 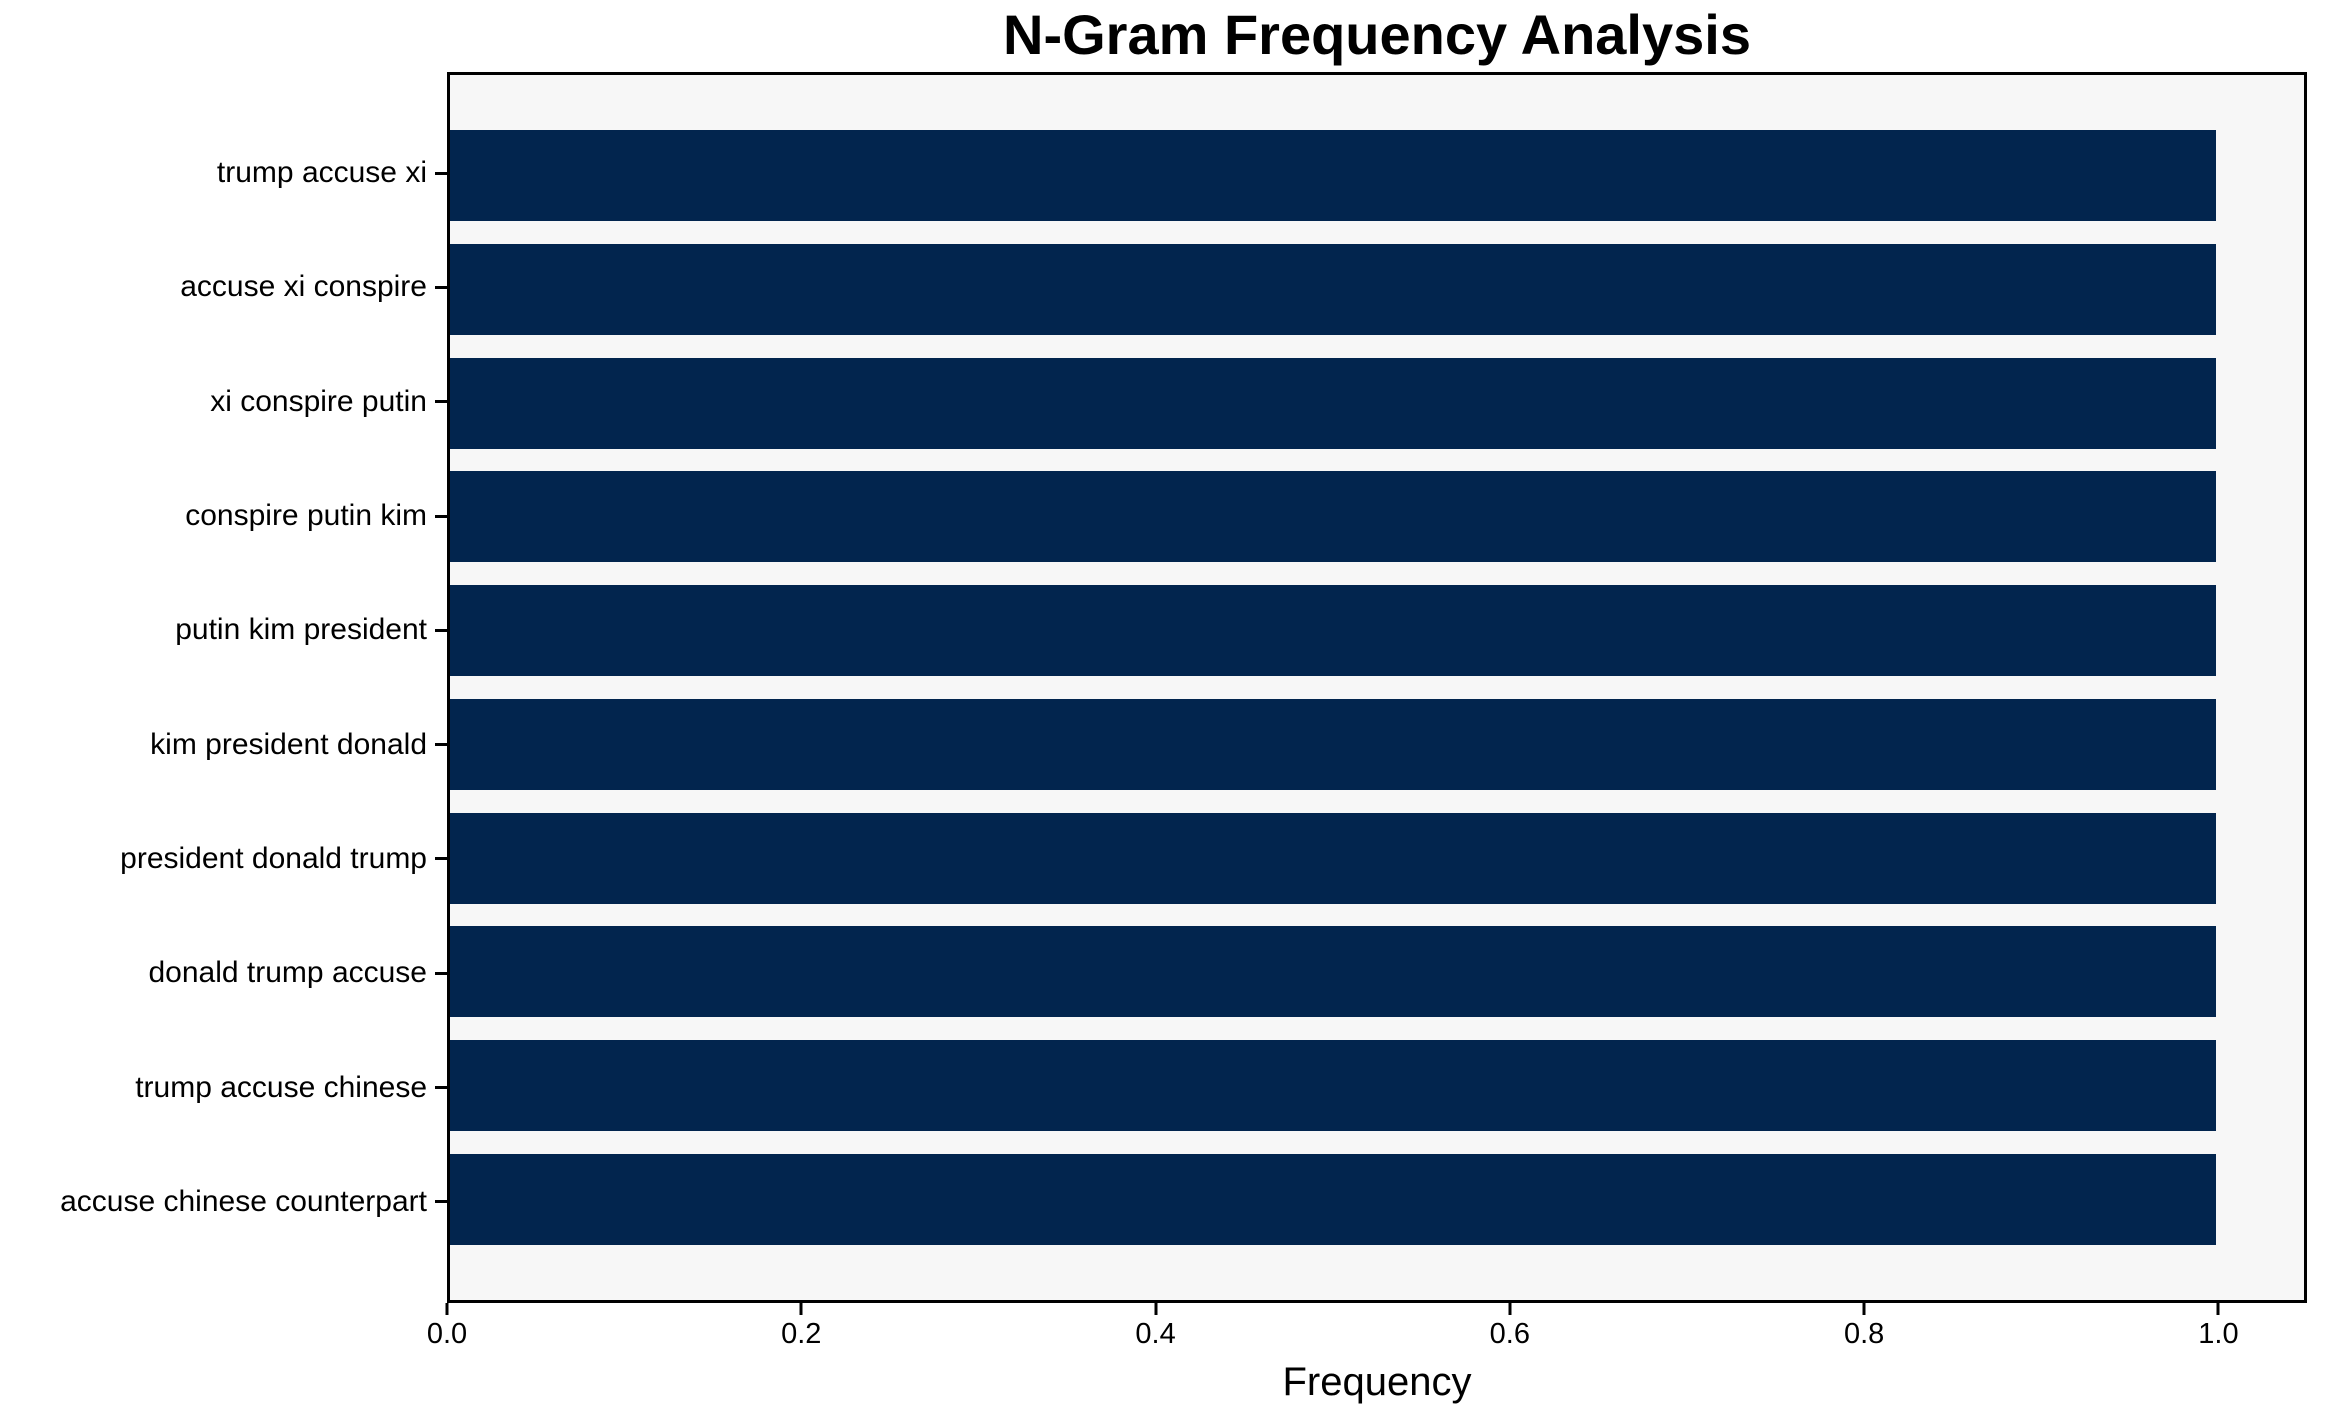 What do you see at coordinates (1155, 1334) in the screenshot?
I see `x-tick-label: 0.4` at bounding box center [1155, 1334].